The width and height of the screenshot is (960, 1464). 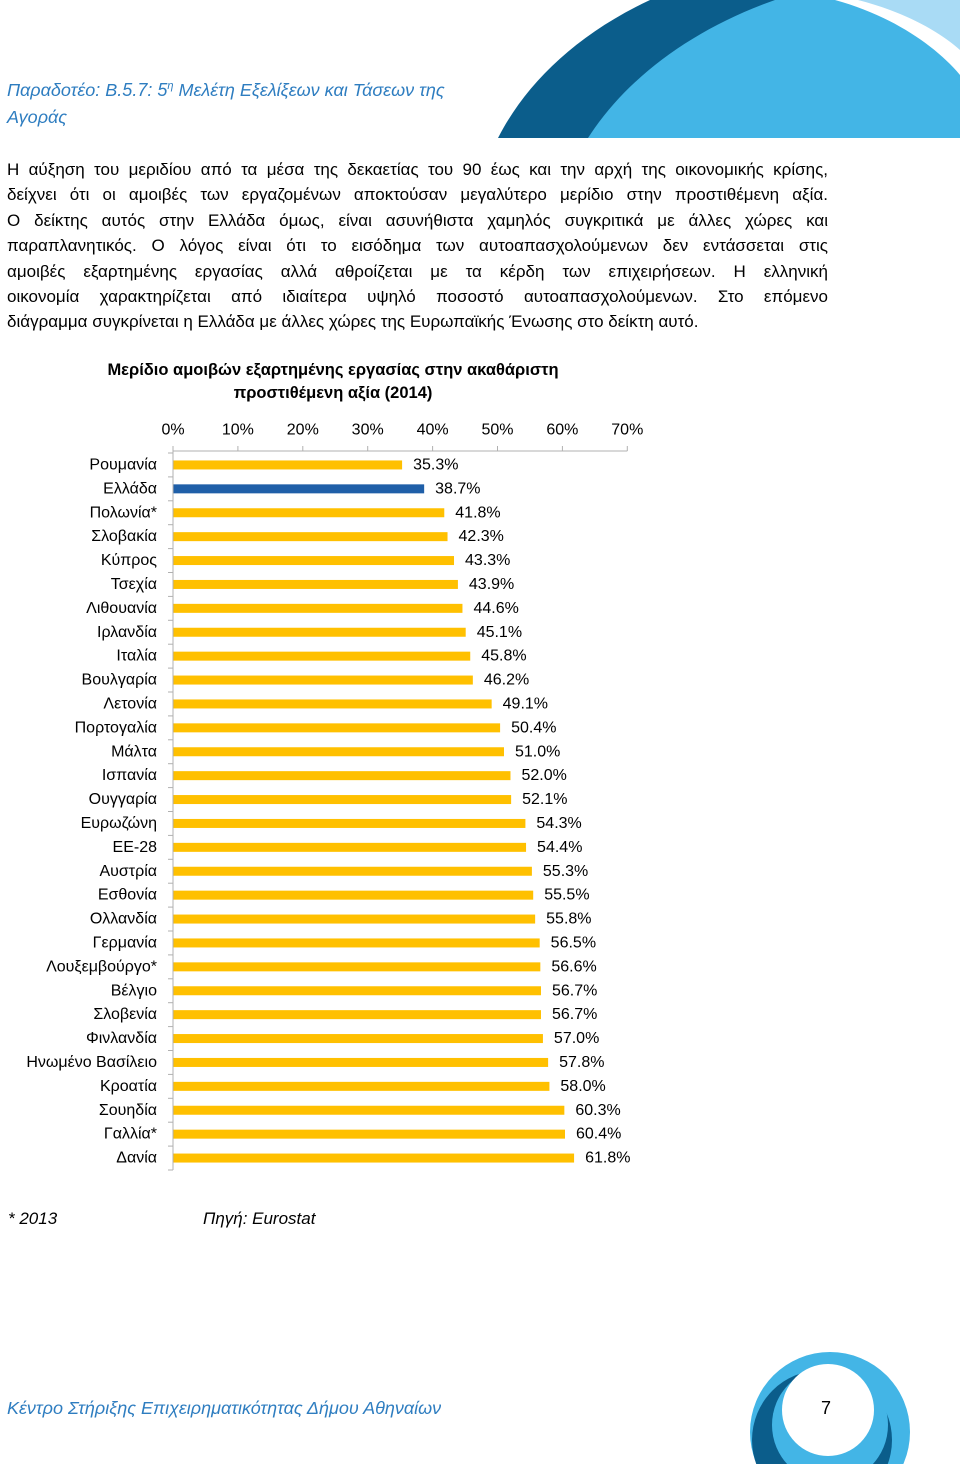 What do you see at coordinates (87, 90) in the screenshot?
I see `deliverable-title-prefix: Παραδοτέο: Β.5.7: 5` at bounding box center [87, 90].